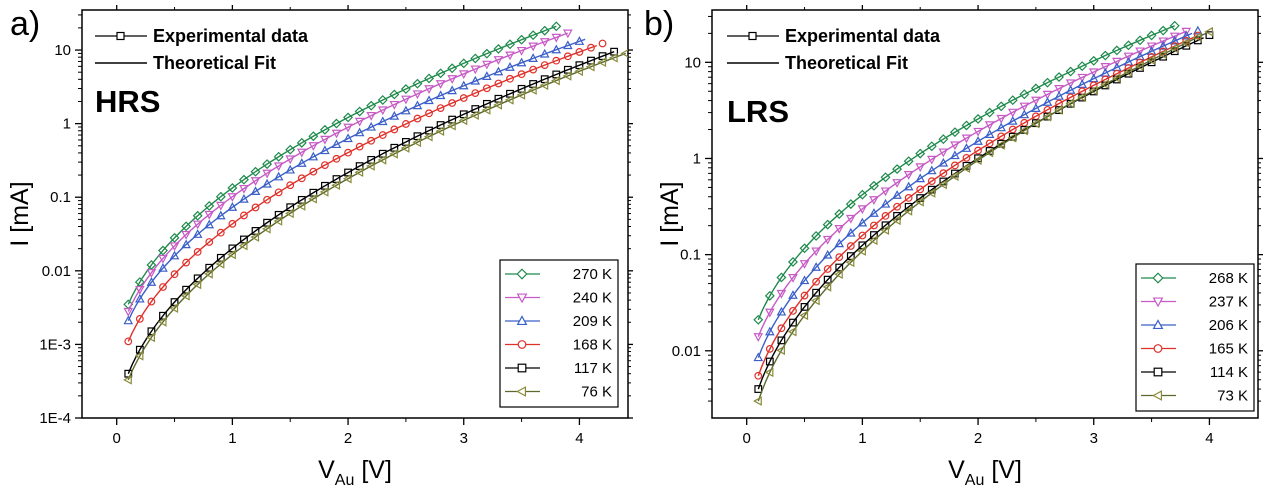 This screenshot has height=490, width=1263. What do you see at coordinates (1228, 302) in the screenshot?
I see `legend-label: 237 K` at bounding box center [1228, 302].